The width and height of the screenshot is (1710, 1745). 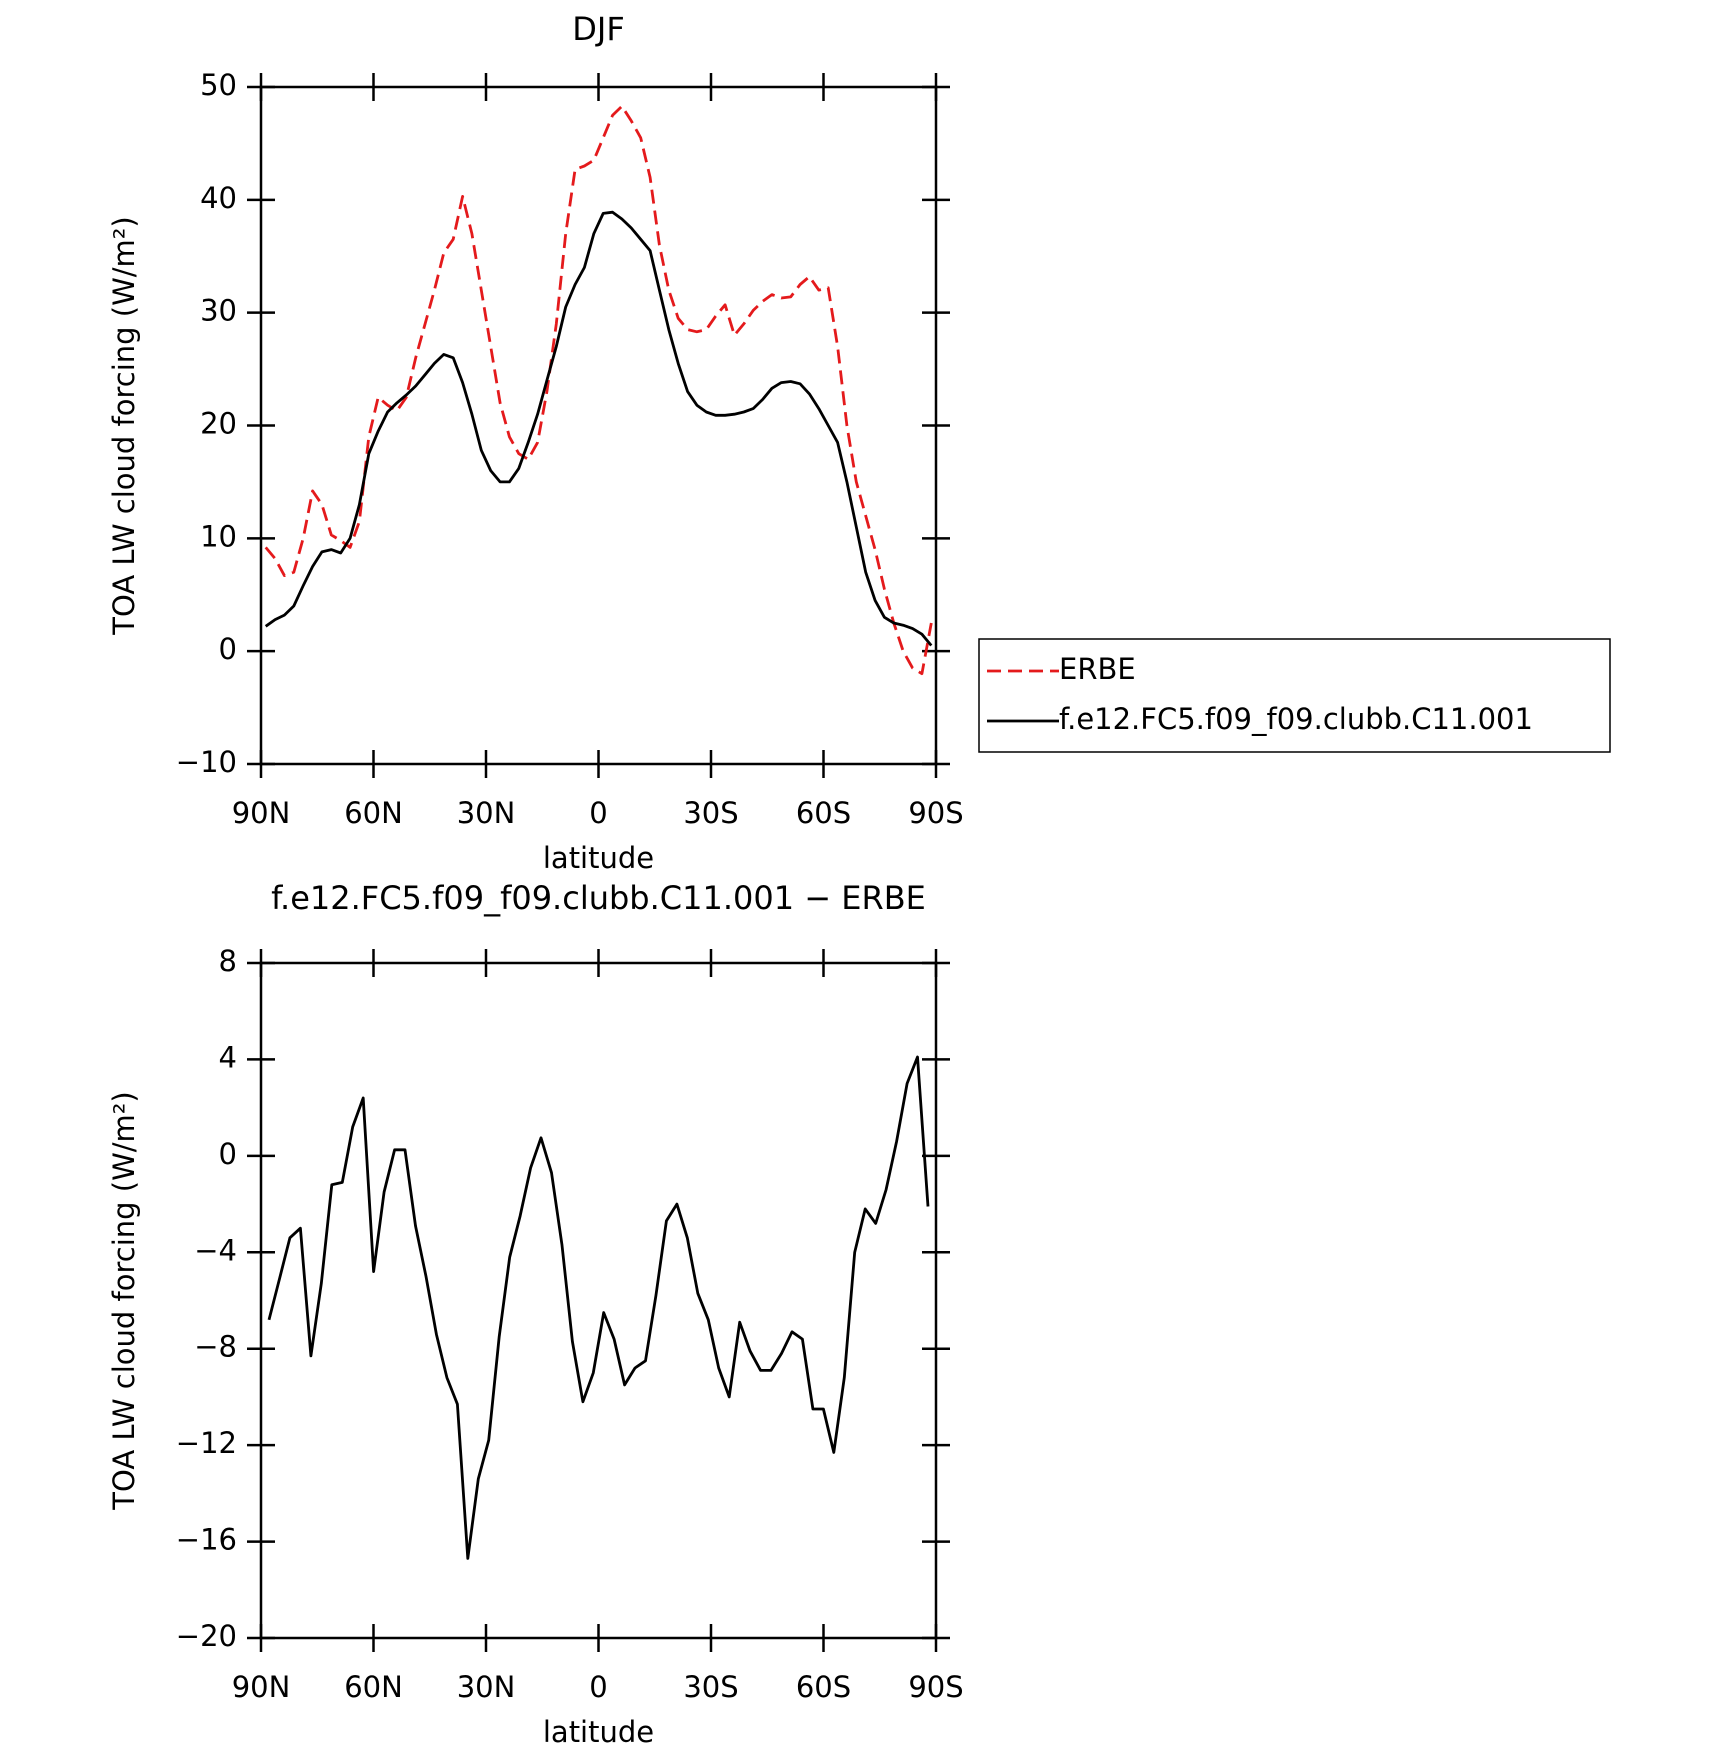 I want to click on y-tick-label: 20, so click(x=218, y=424).